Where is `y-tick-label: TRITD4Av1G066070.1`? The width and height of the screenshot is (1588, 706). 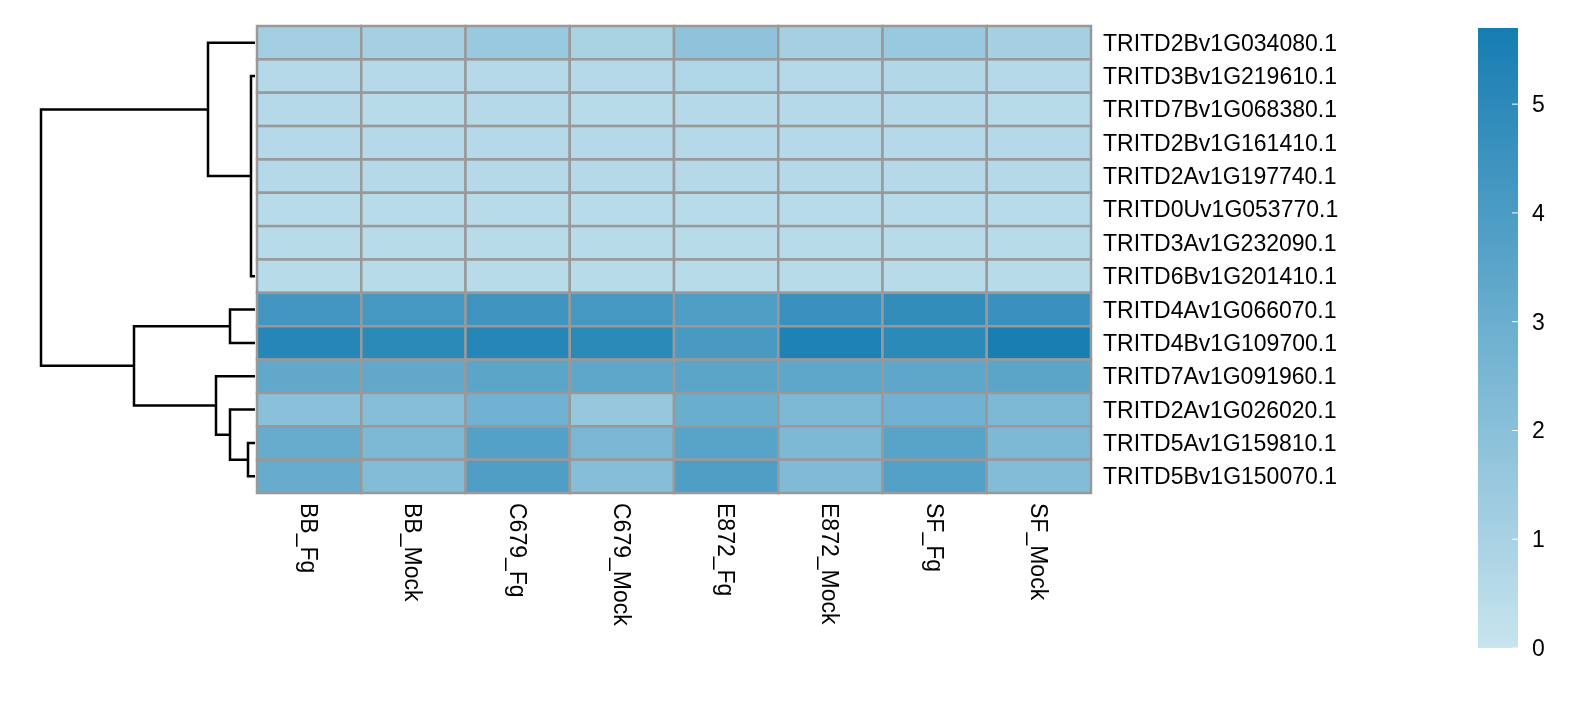
y-tick-label: TRITD4Av1G066070.1 is located at coordinates (1220, 309).